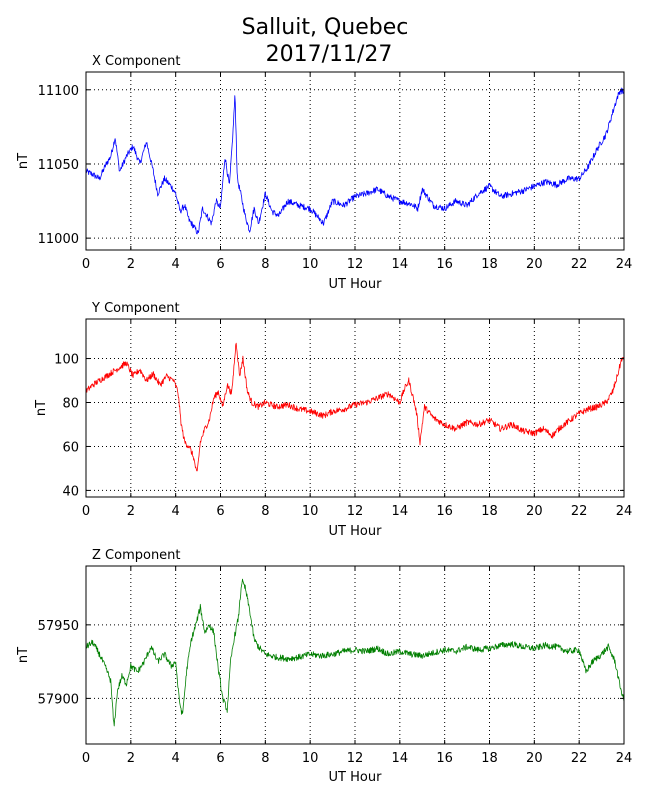 The image size is (650, 800). I want to click on y-tick-label: 40, so click(70, 491).